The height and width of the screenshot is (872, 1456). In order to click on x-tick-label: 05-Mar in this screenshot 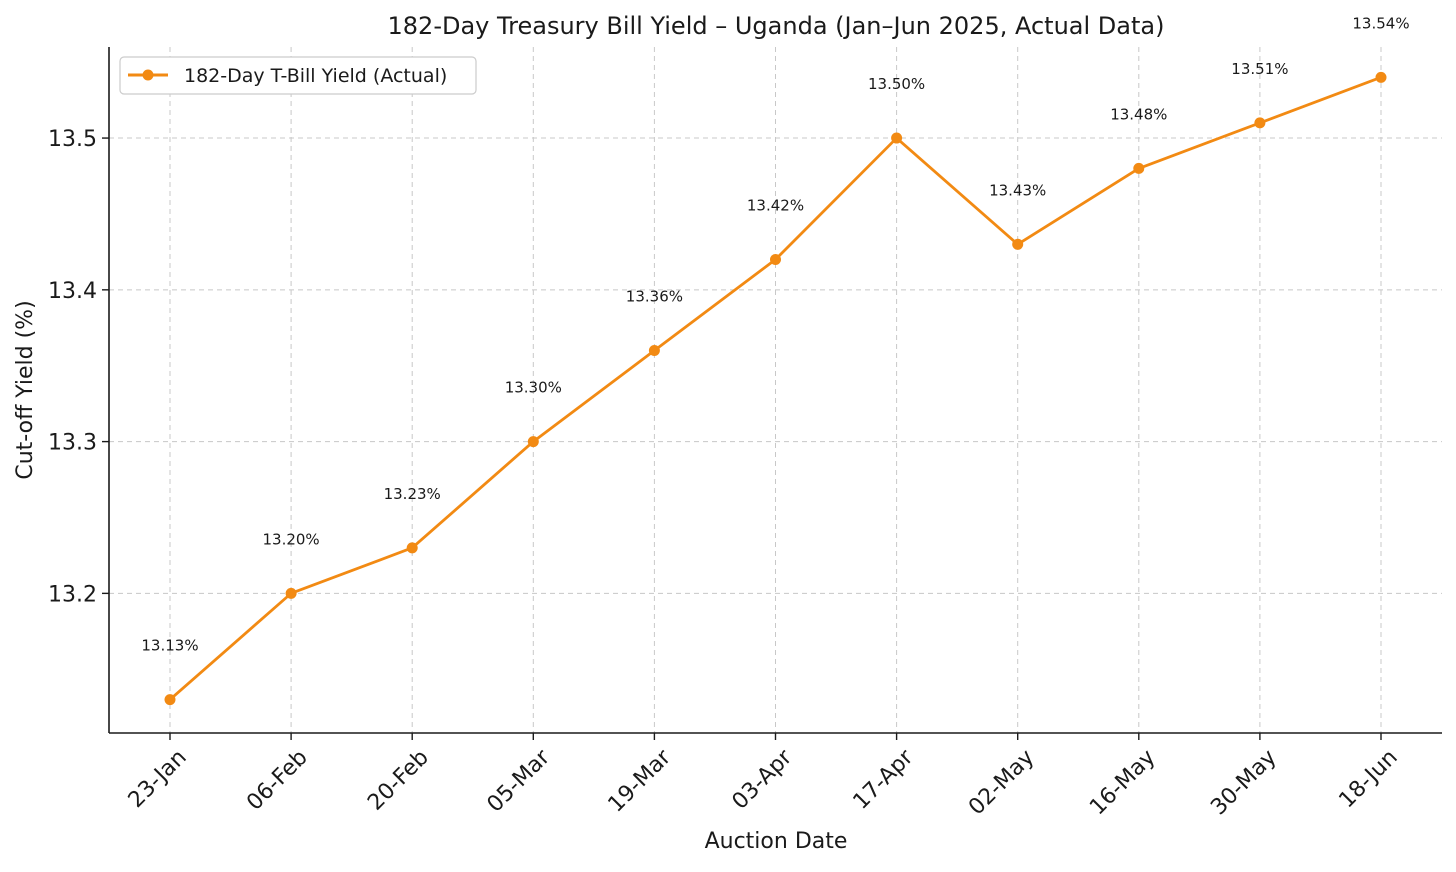, I will do `click(519, 780)`.